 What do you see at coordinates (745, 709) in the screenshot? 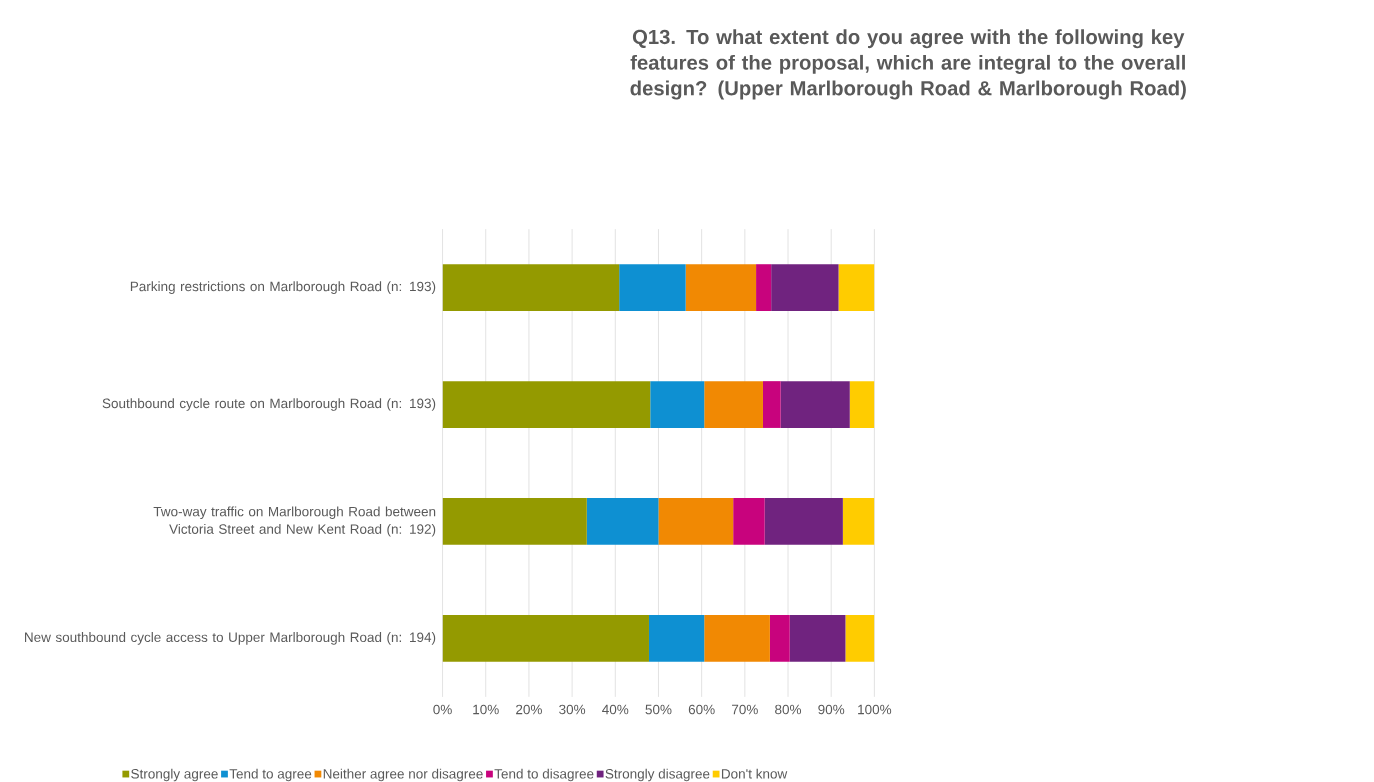
I see `x-tick-label: 70%` at bounding box center [745, 709].